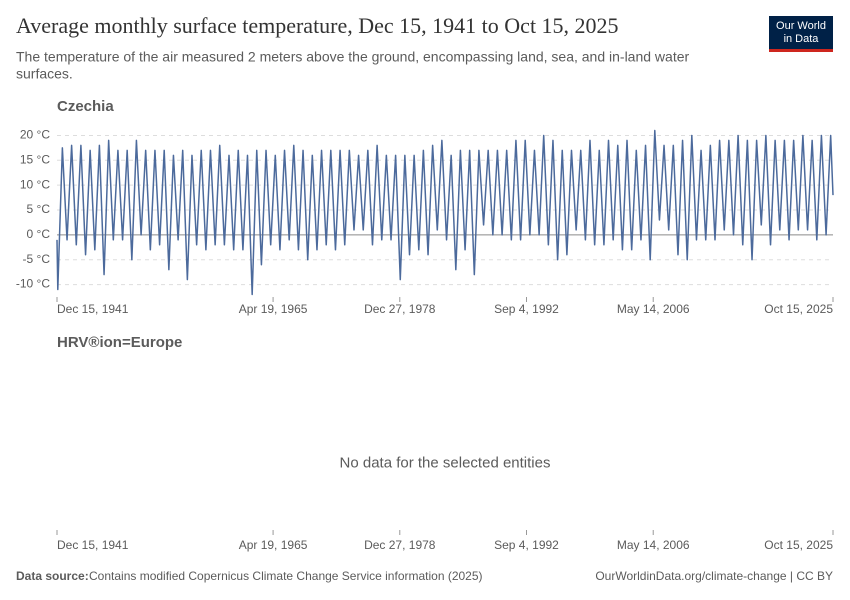  What do you see at coordinates (33, 284) in the screenshot?
I see `y-tick-label: -10 °C` at bounding box center [33, 284].